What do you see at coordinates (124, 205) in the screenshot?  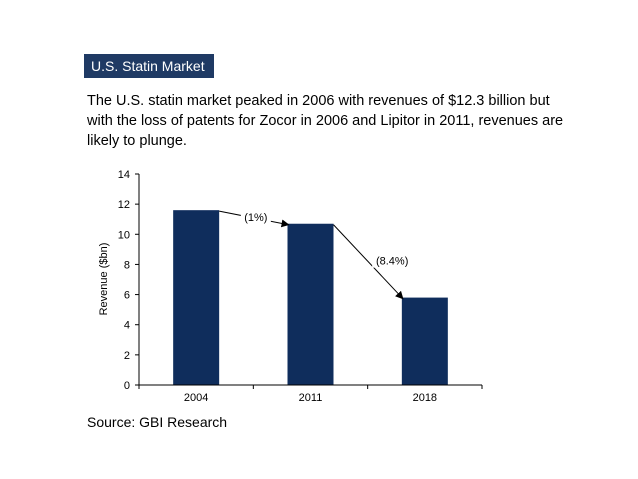 I see `y-tick-label: 12` at bounding box center [124, 205].